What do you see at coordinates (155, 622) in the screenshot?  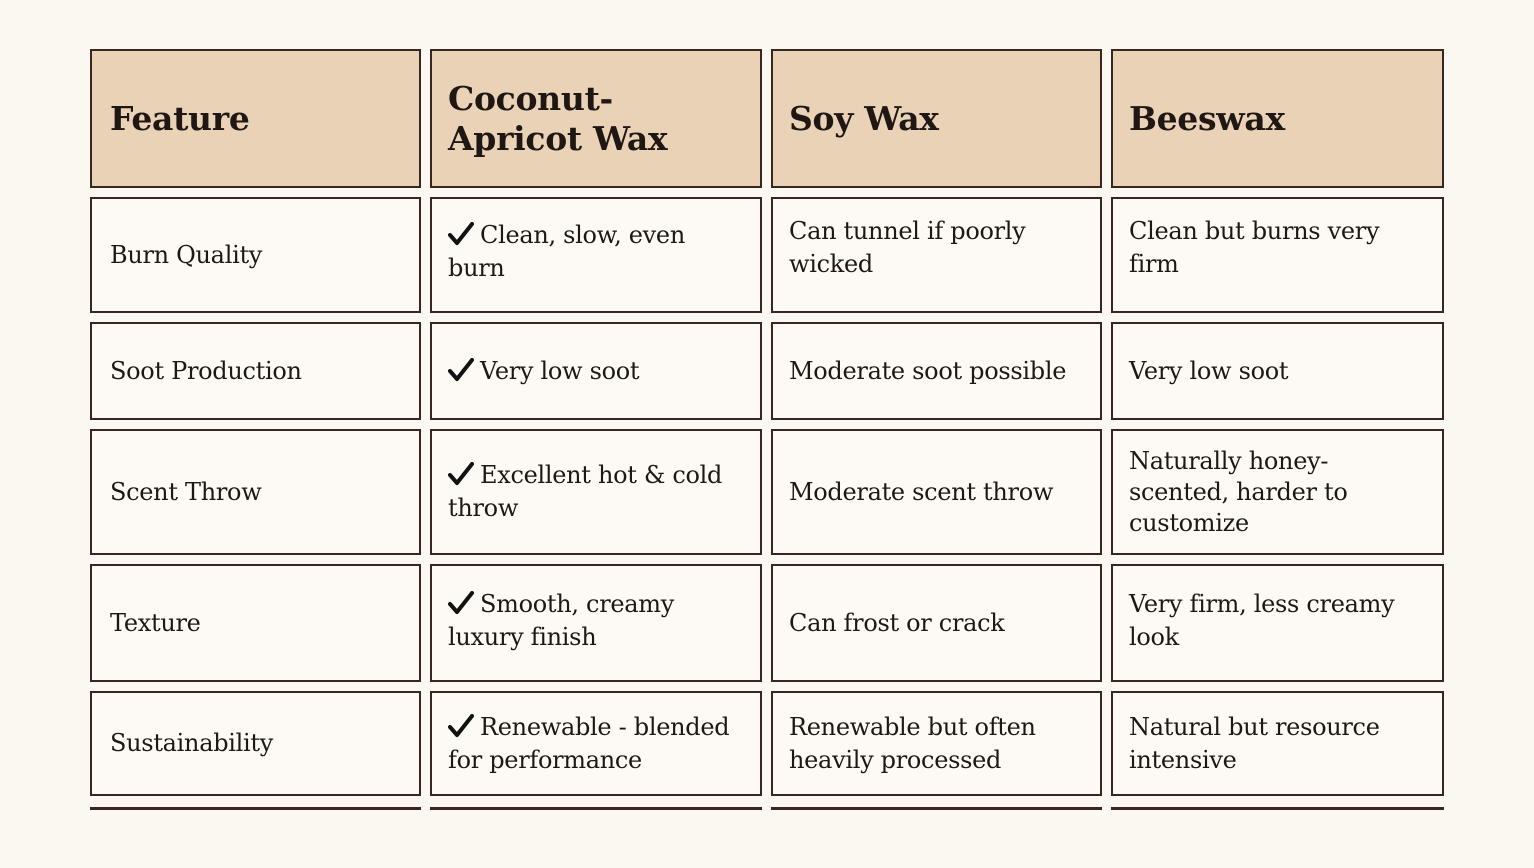 I see `feature-label: Texture` at bounding box center [155, 622].